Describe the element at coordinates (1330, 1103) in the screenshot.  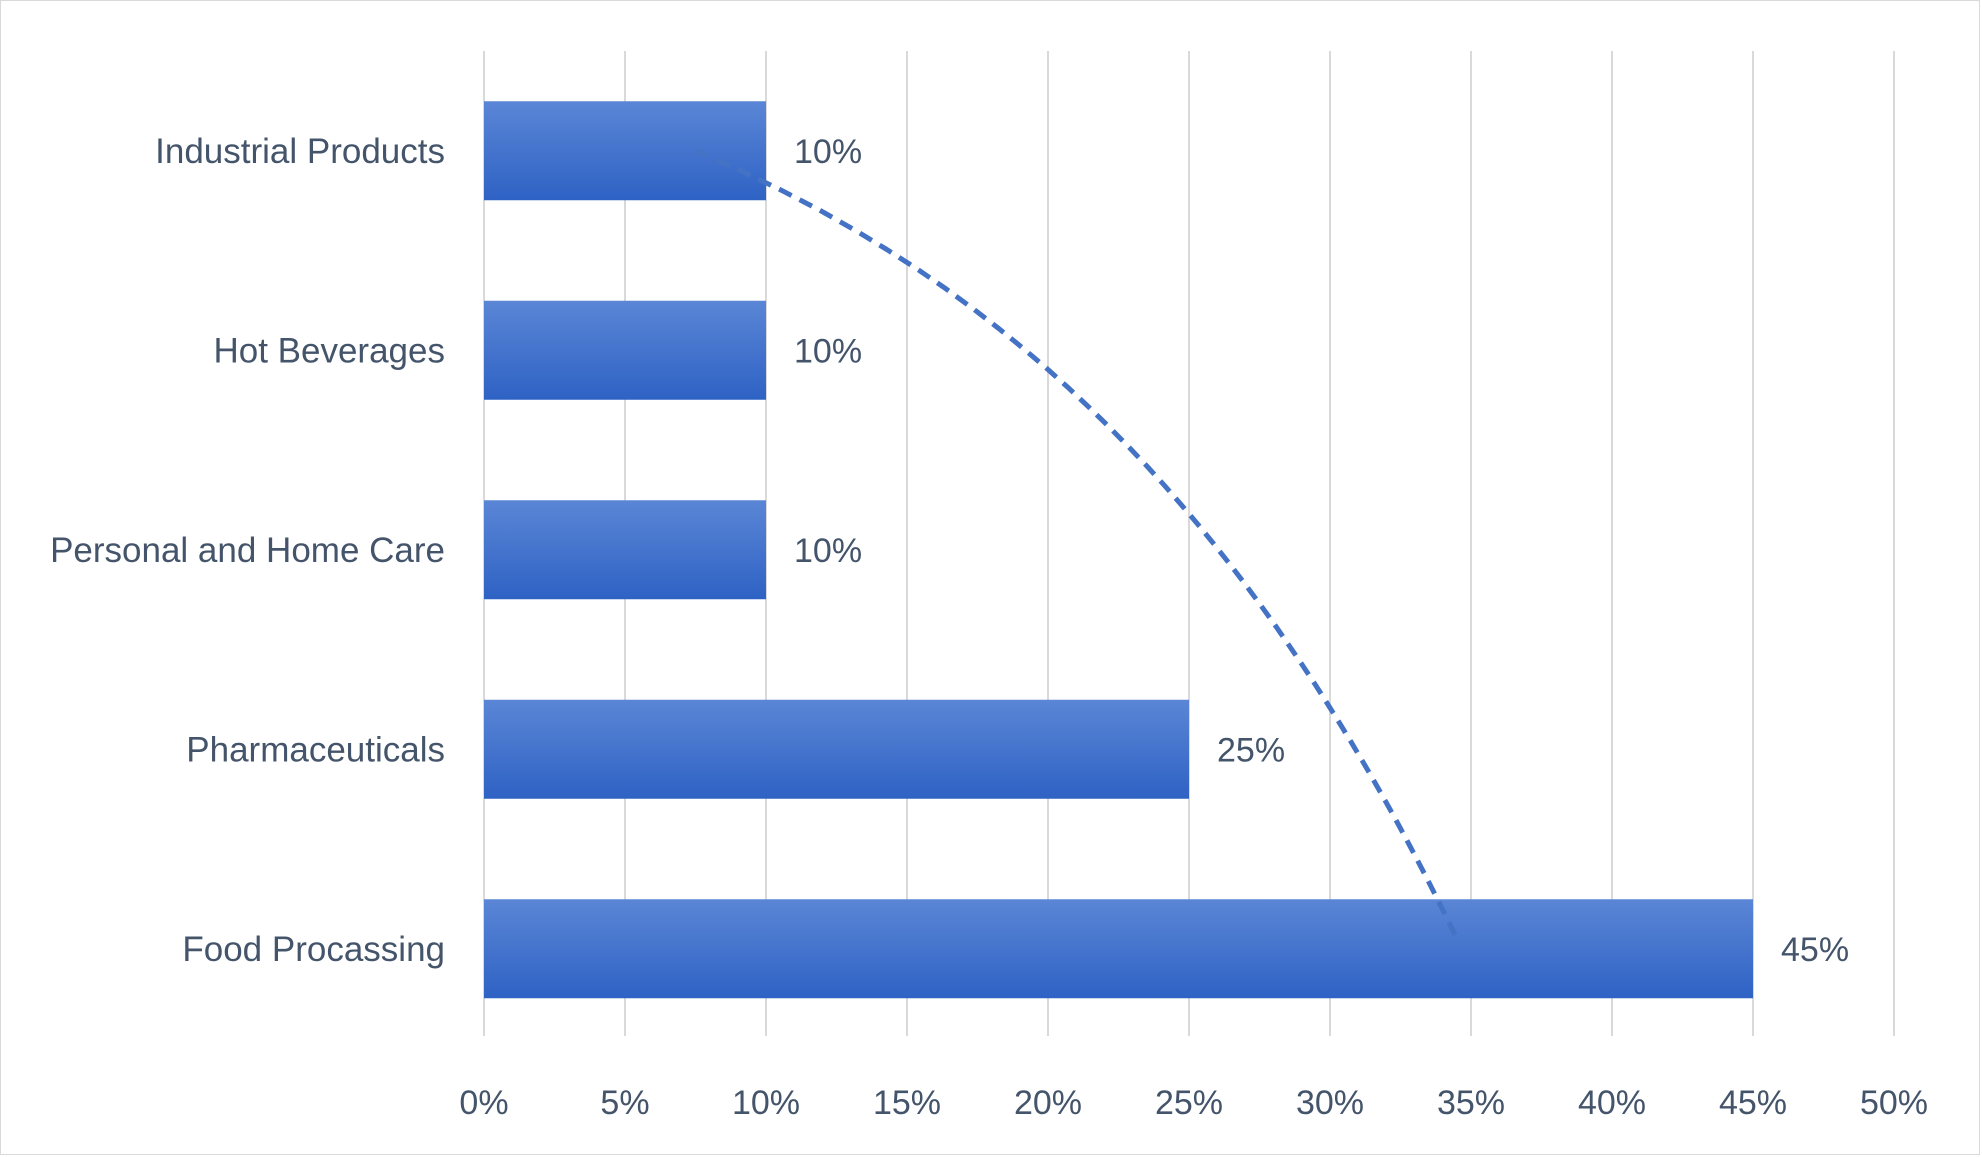
I see `x-tick-label: 30%` at that location.